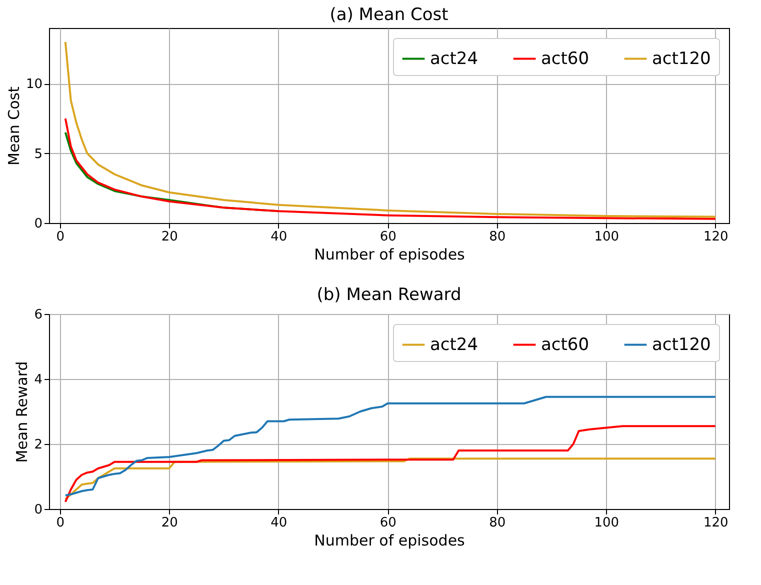  What do you see at coordinates (38, 315) in the screenshot?
I see `y-tick-label: 6` at bounding box center [38, 315].